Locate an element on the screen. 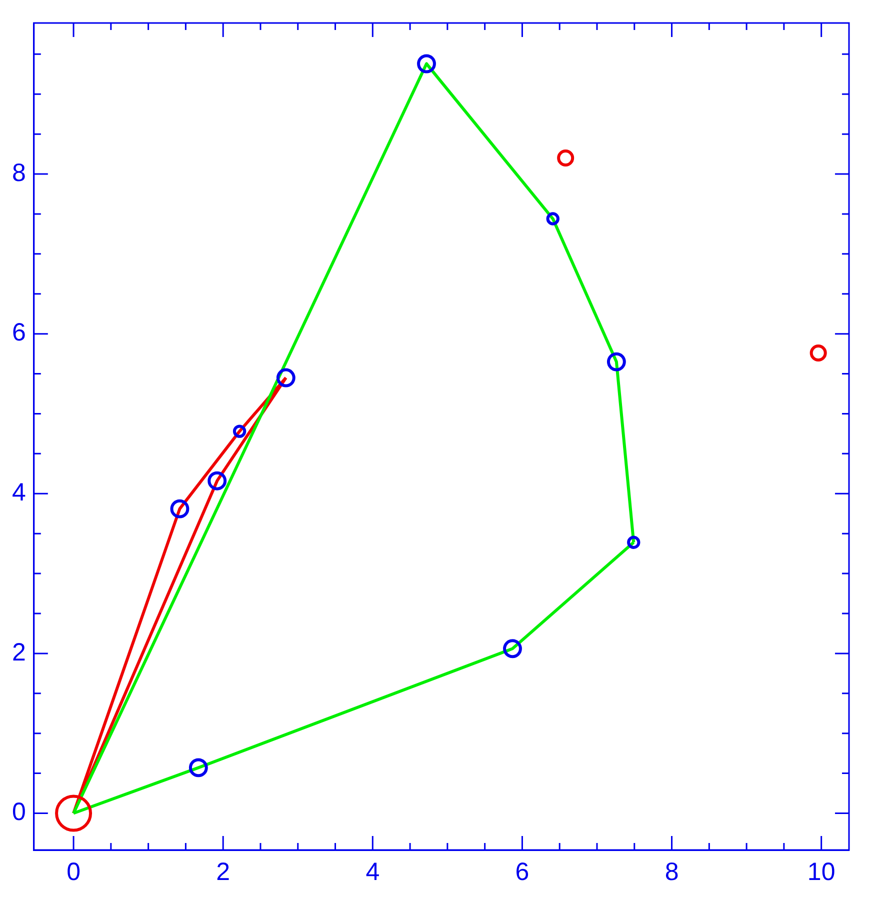 This screenshot has width=869, height=898. x-tick-label: 2 is located at coordinates (223, 872).